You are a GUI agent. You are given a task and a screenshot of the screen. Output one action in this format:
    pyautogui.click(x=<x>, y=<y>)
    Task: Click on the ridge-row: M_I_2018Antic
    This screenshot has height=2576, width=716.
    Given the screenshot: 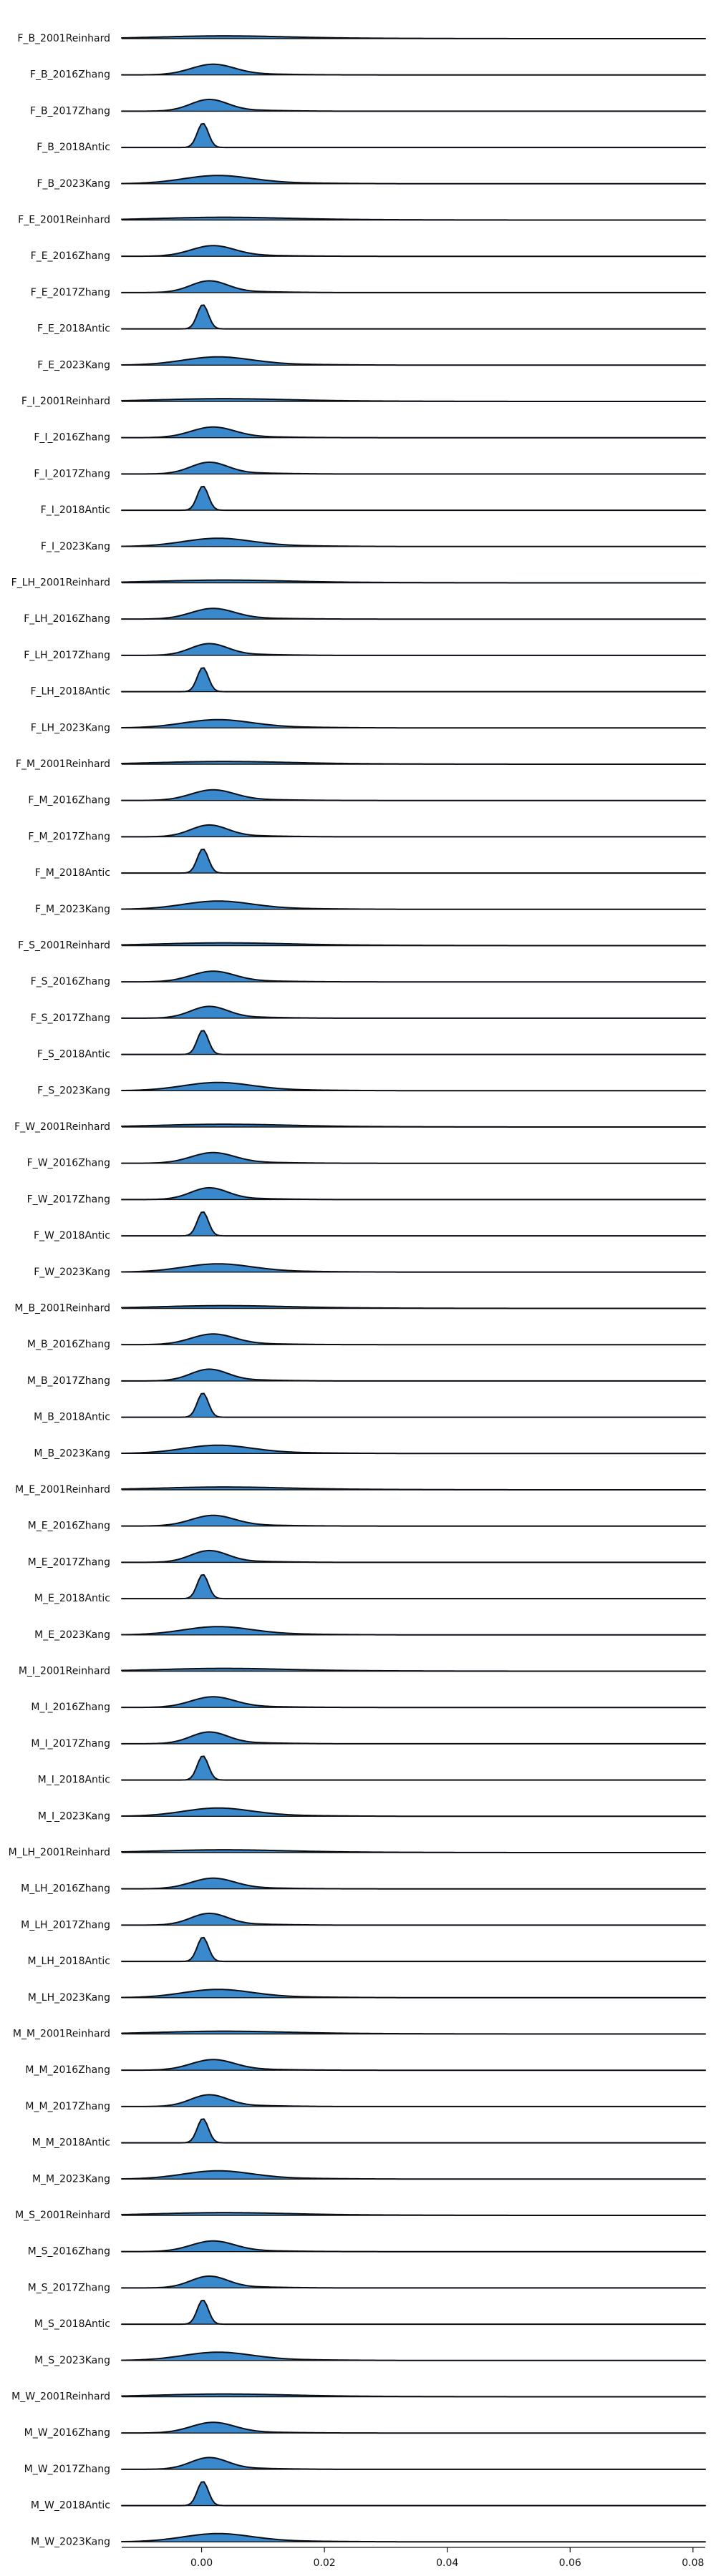 What is the action you would take?
    pyautogui.click(x=372, y=1770)
    